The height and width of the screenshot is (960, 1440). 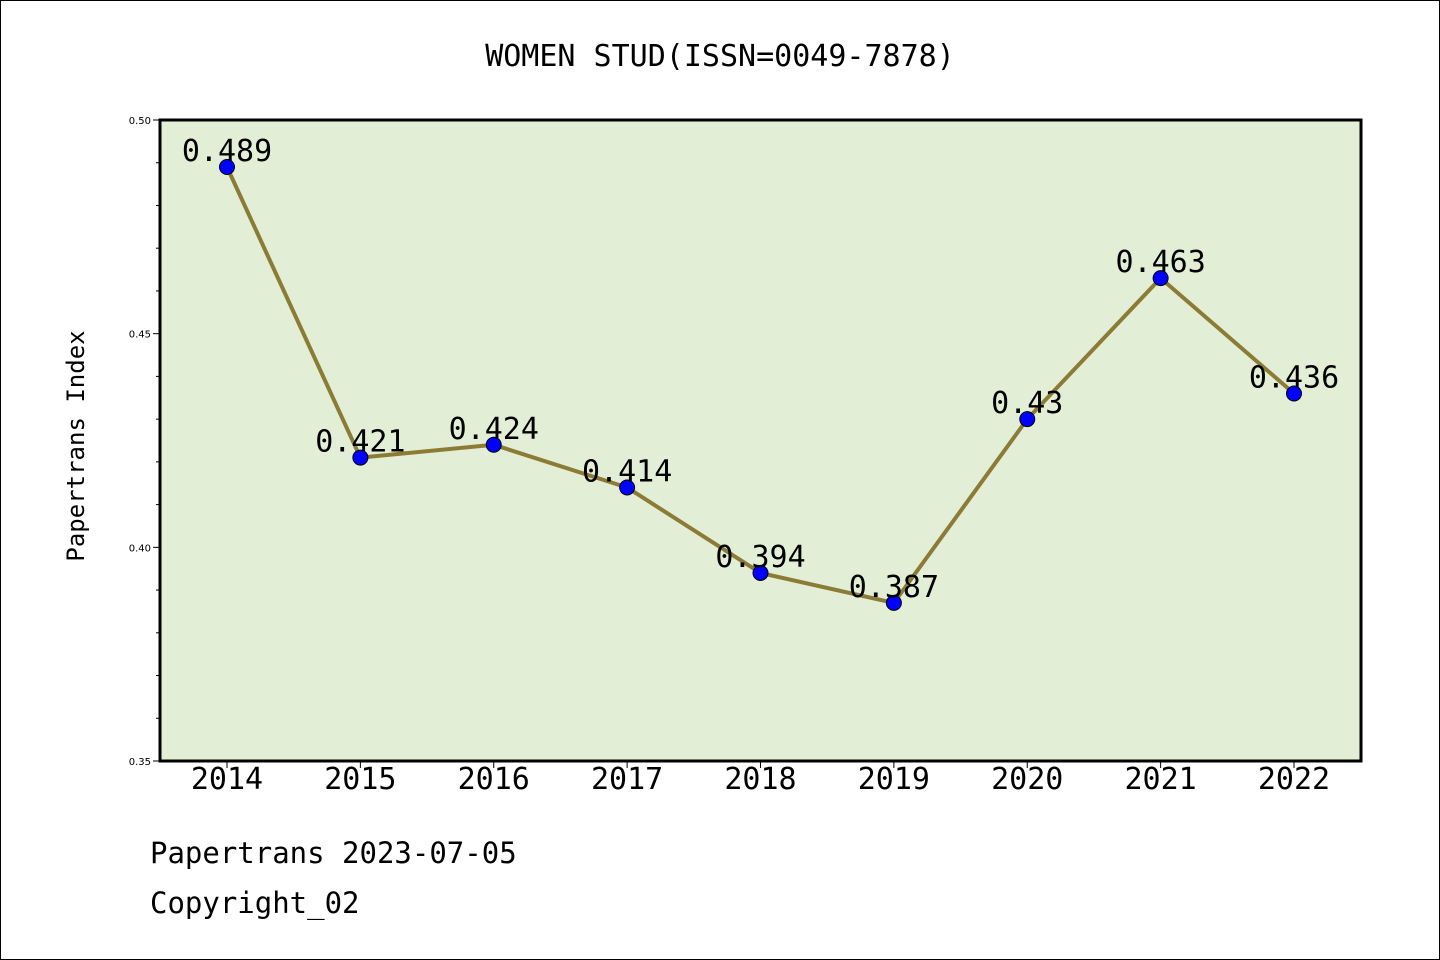 What do you see at coordinates (1027, 779) in the screenshot?
I see `x-tick-label: 2020` at bounding box center [1027, 779].